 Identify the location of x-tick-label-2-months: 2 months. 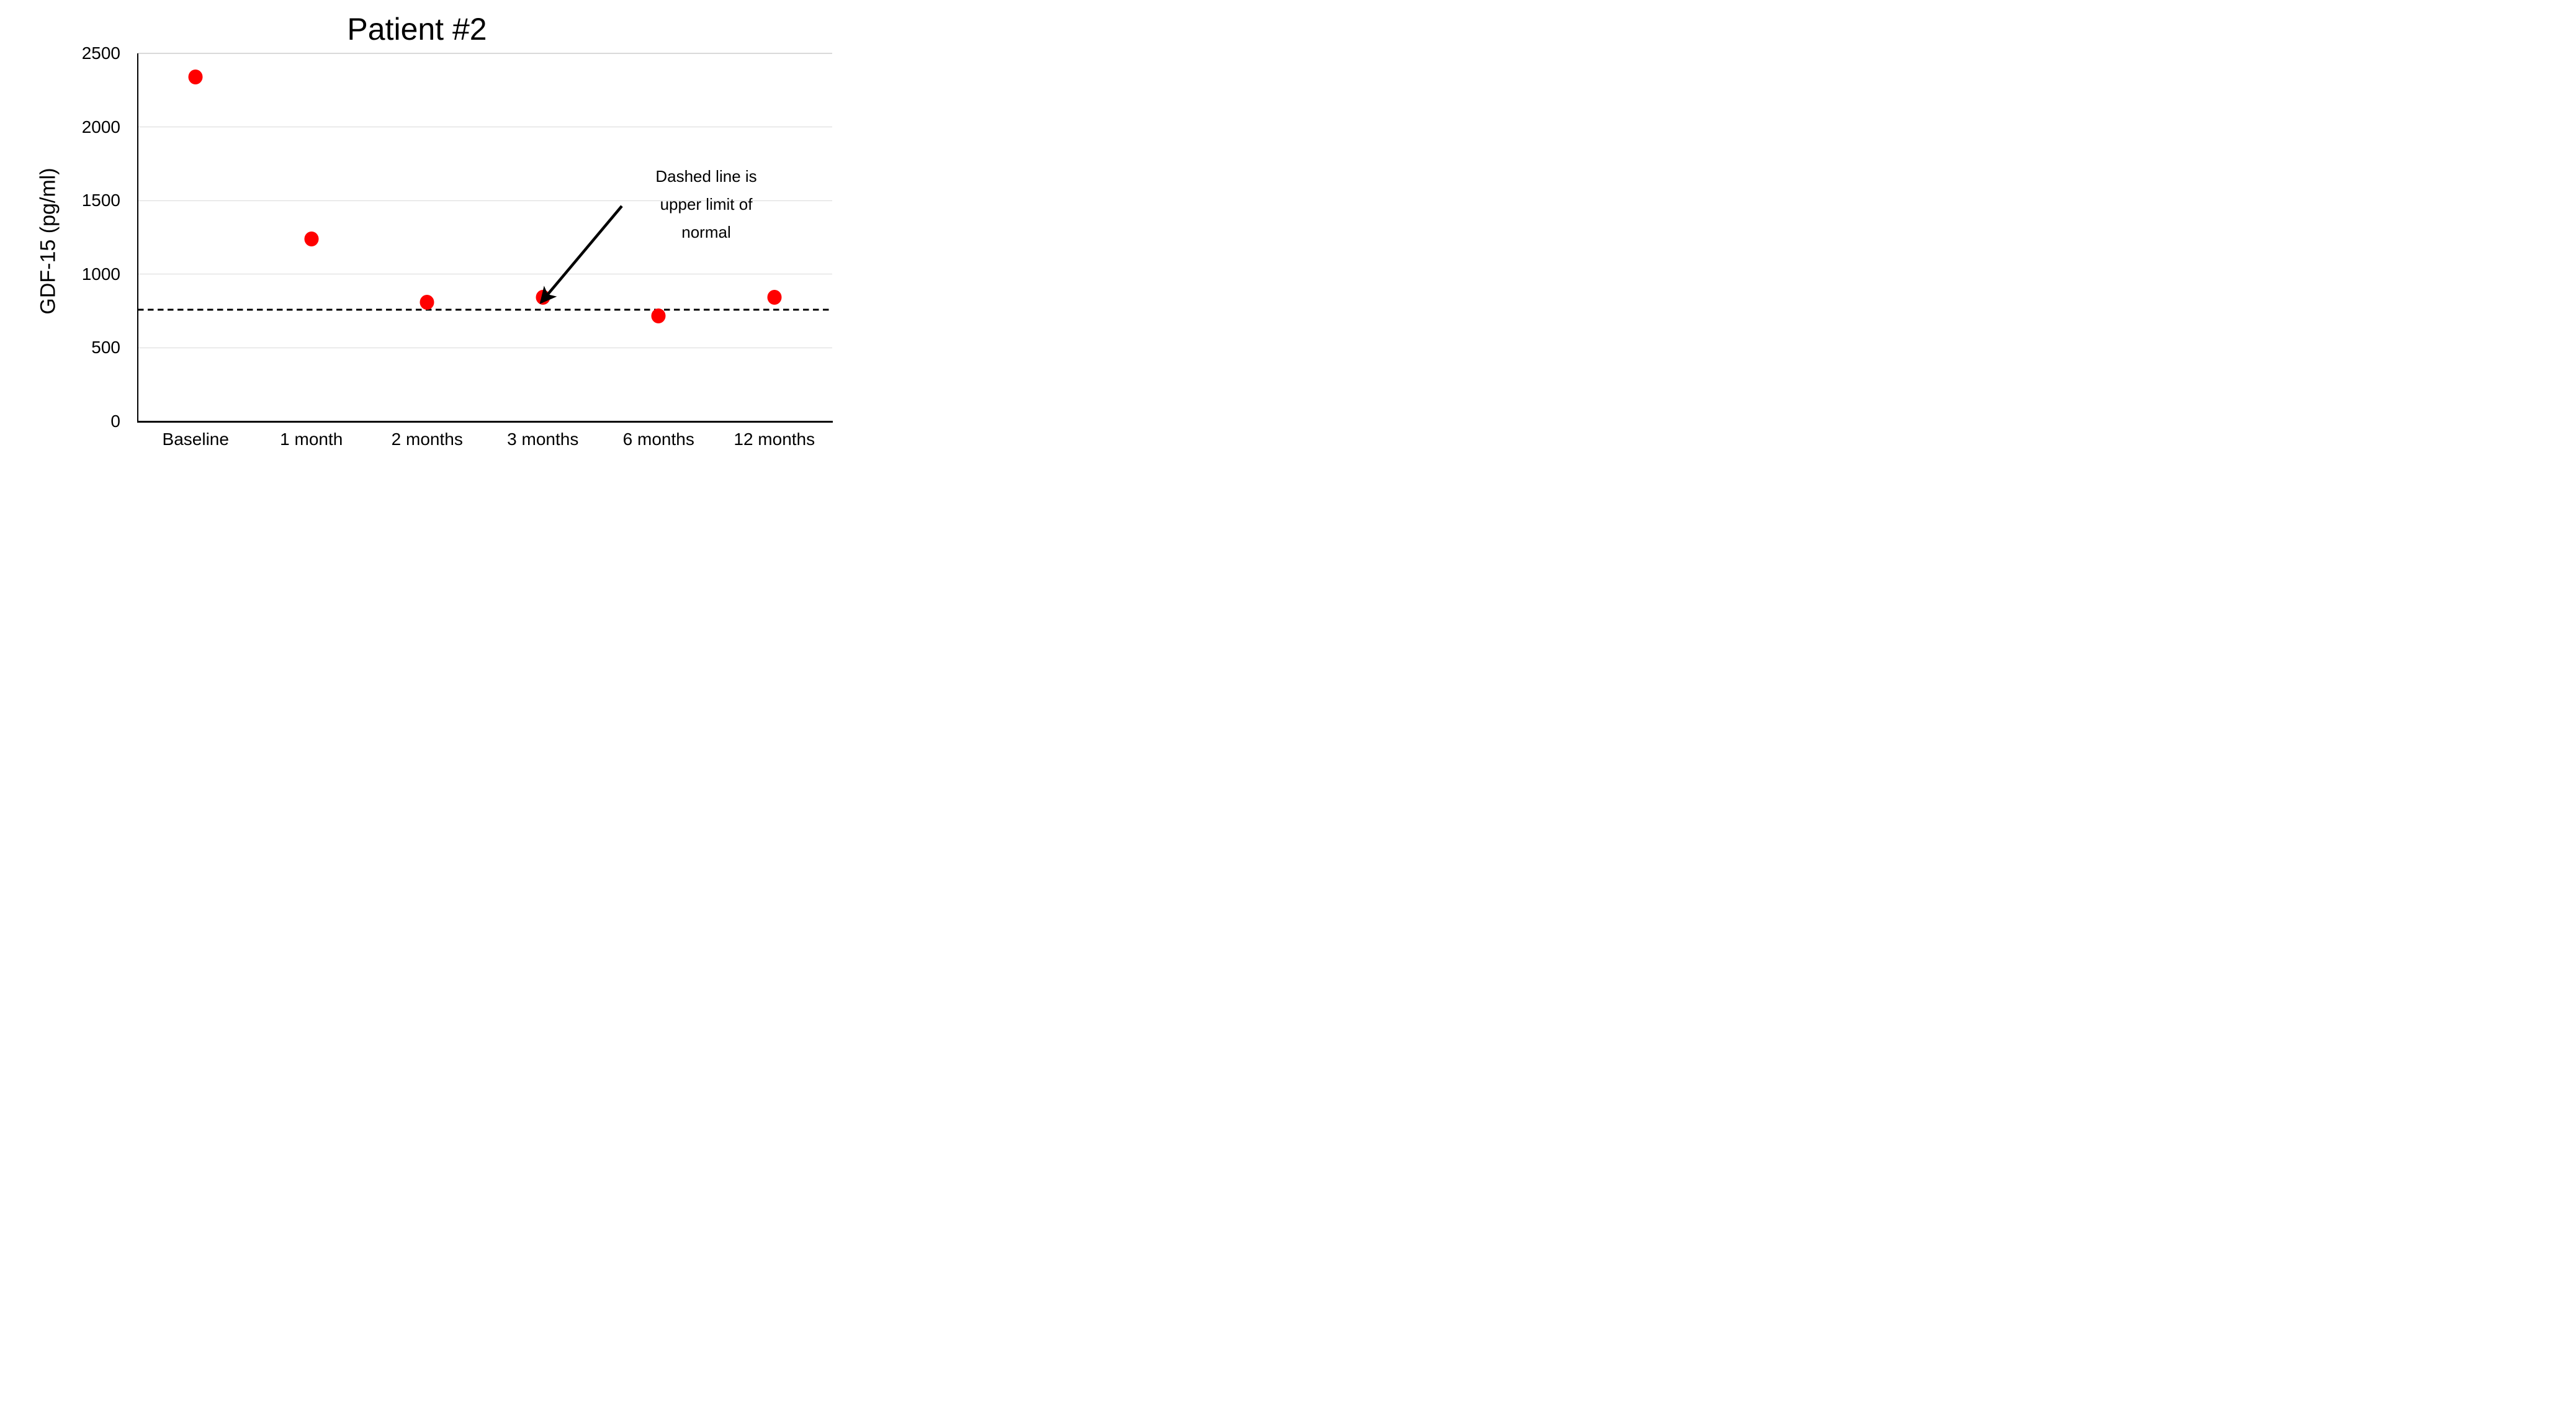
(427, 439).